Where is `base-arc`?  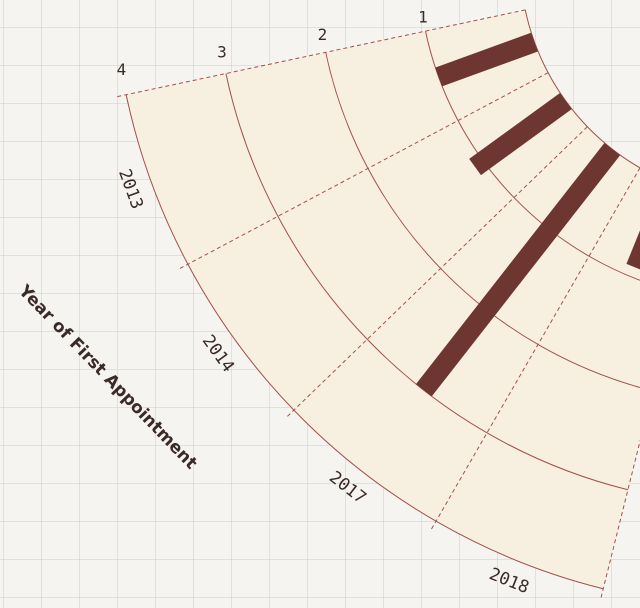 base-arc is located at coordinates (582, 89).